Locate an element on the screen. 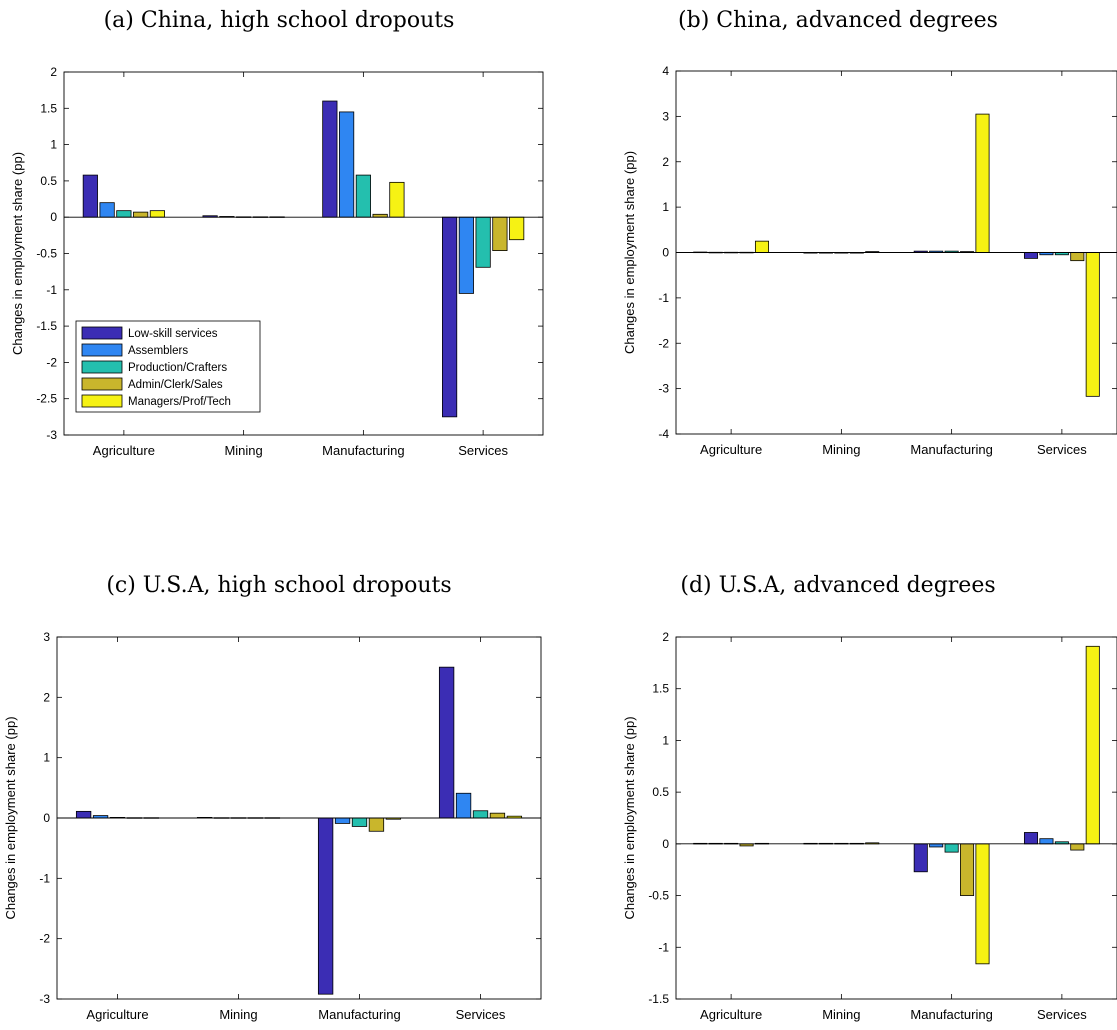  chart-title: (c) U.S.A, high school dropouts is located at coordinates (279, 585).